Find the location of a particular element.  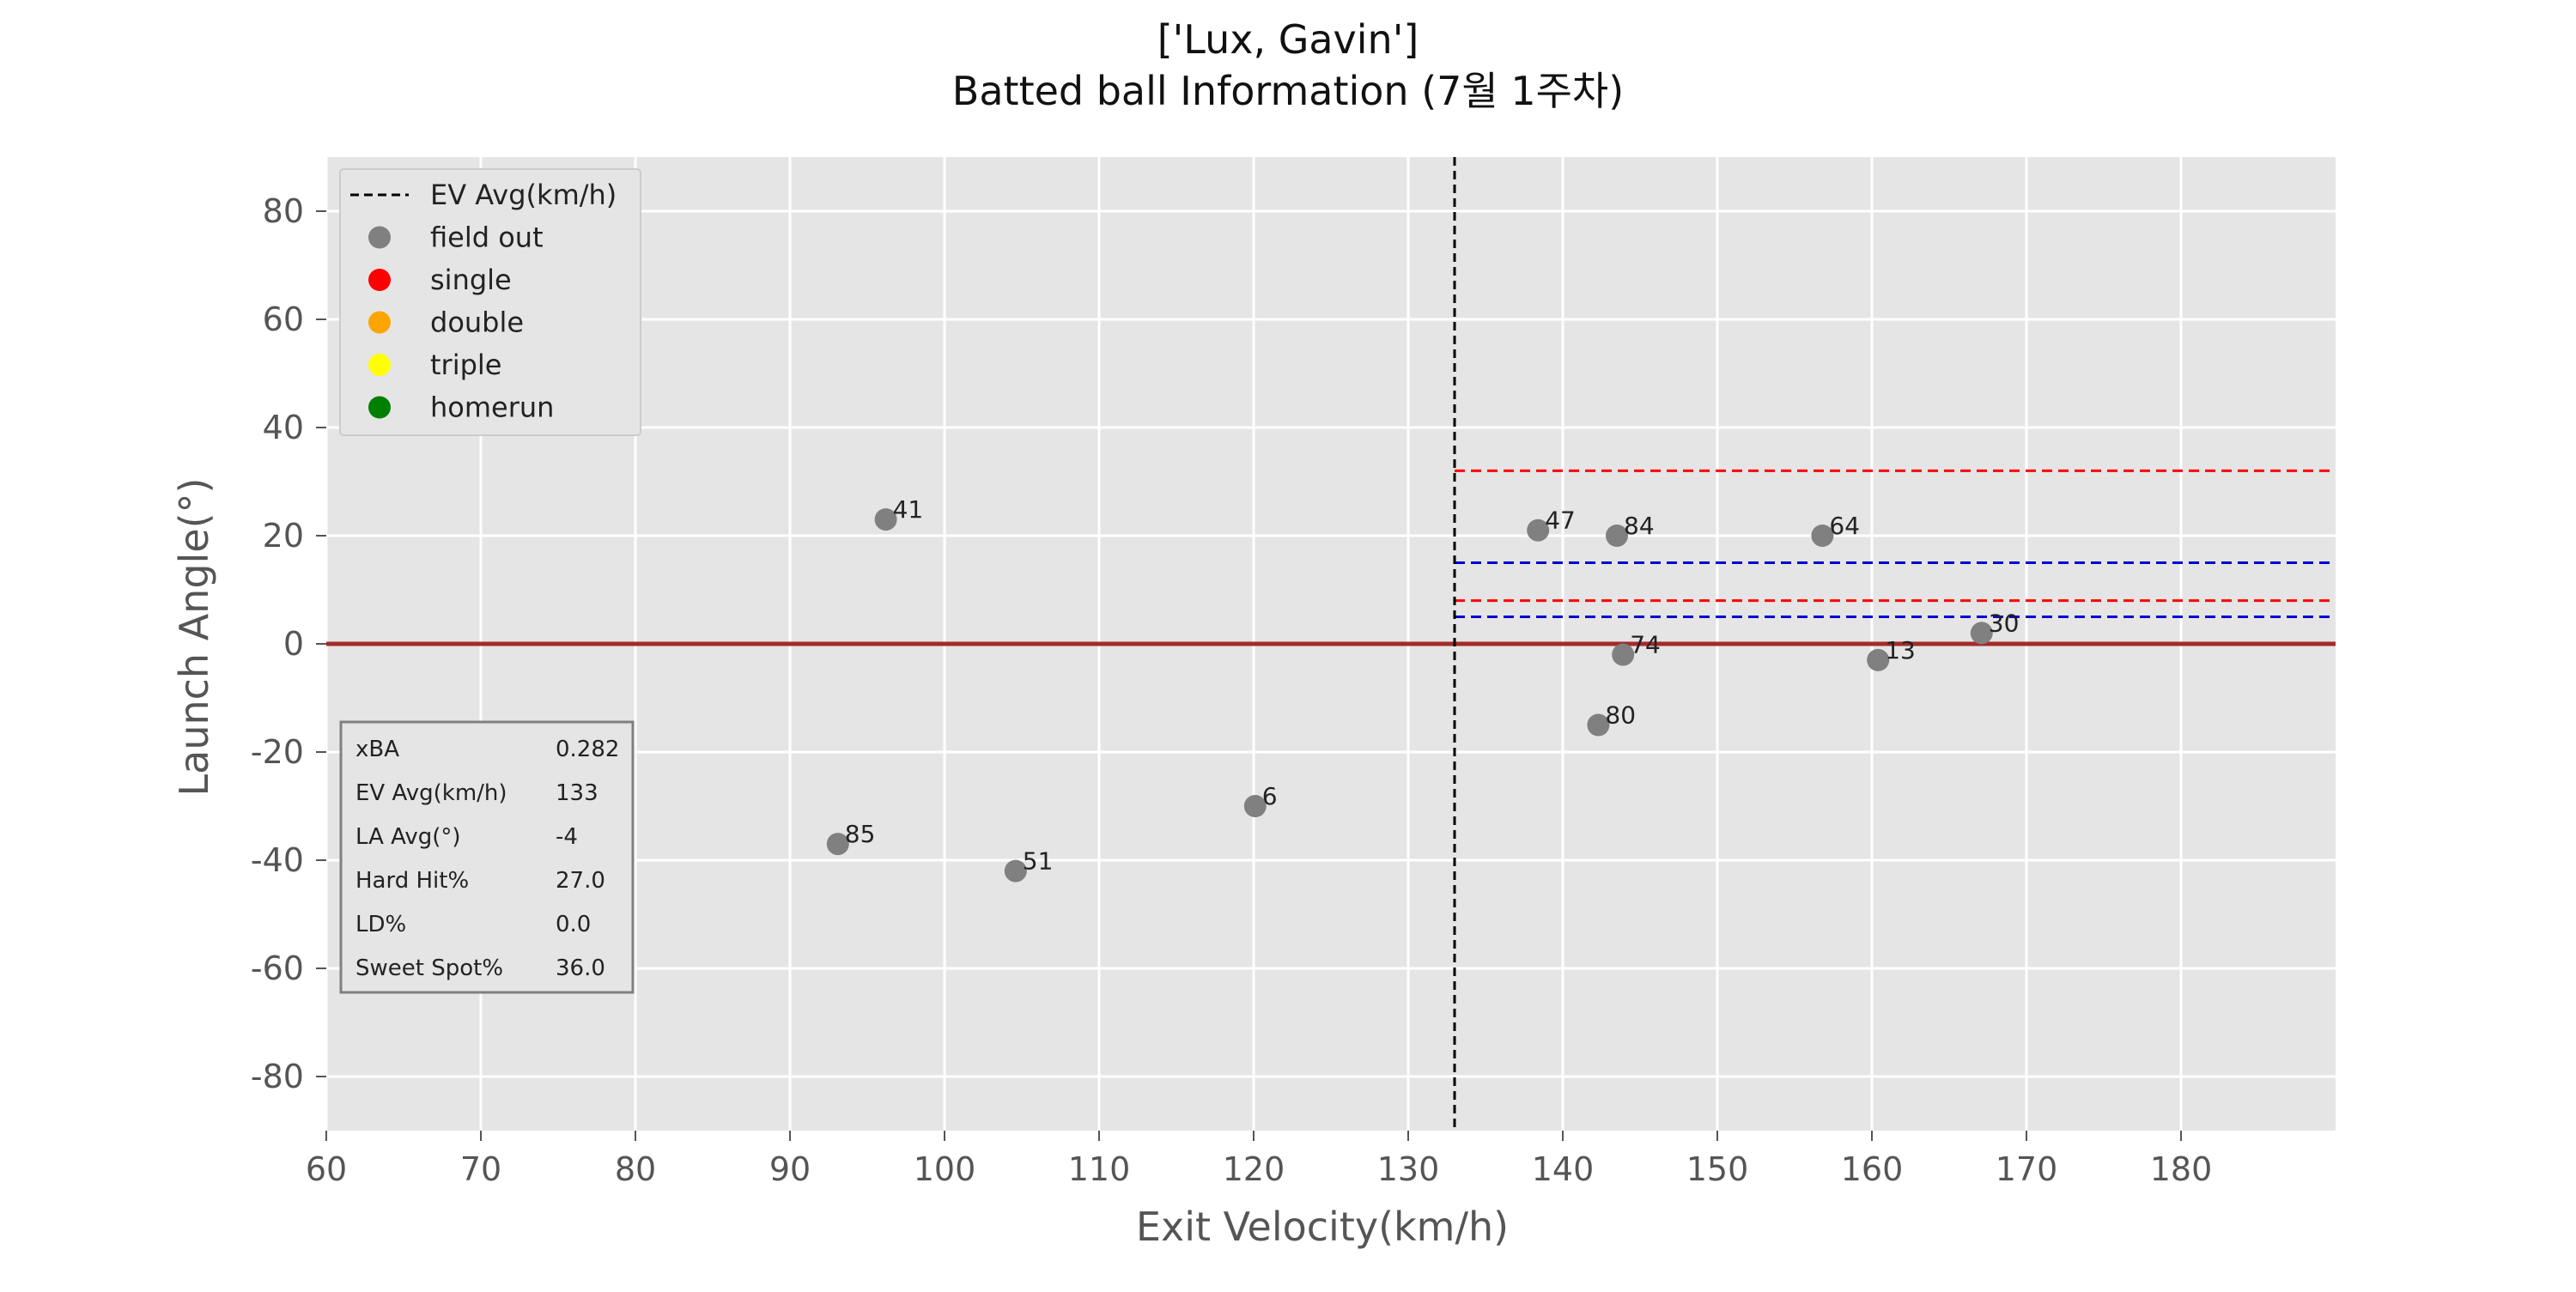

legend-label: single is located at coordinates (471, 280).